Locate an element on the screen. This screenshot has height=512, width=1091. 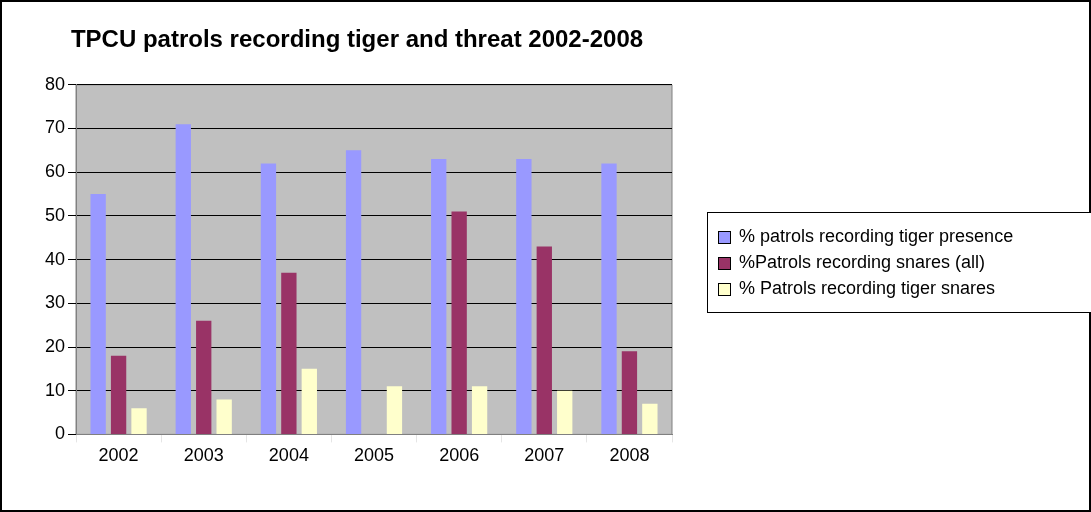
legend-label: % patrols recording tiger presence is located at coordinates (876, 236).